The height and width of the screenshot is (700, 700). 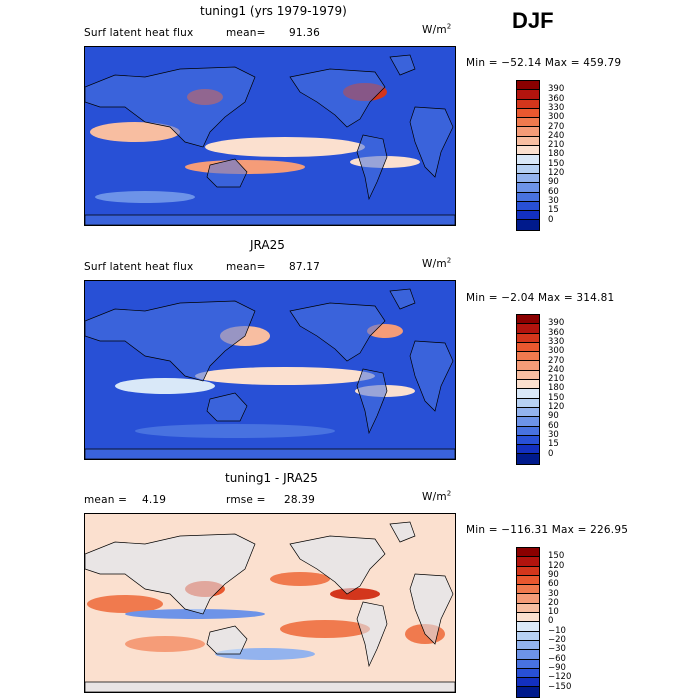 I want to click on colorbar-tick-label: 210, so click(x=556, y=145).